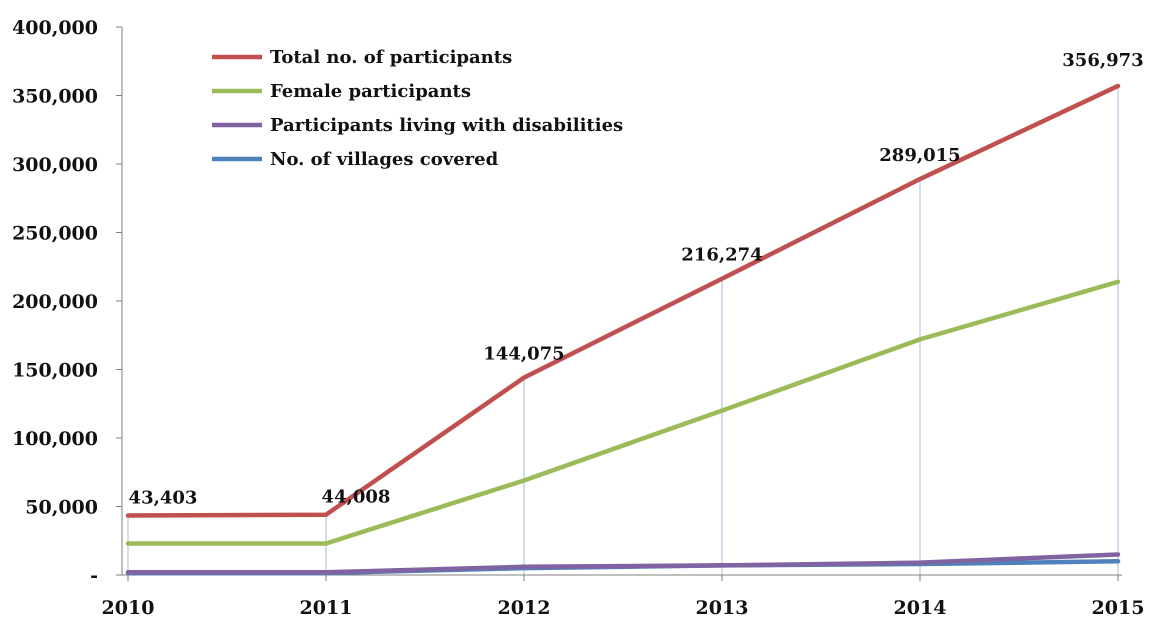 This screenshot has width=1164, height=620. I want to click on x-tick-label: 2011, so click(326, 608).